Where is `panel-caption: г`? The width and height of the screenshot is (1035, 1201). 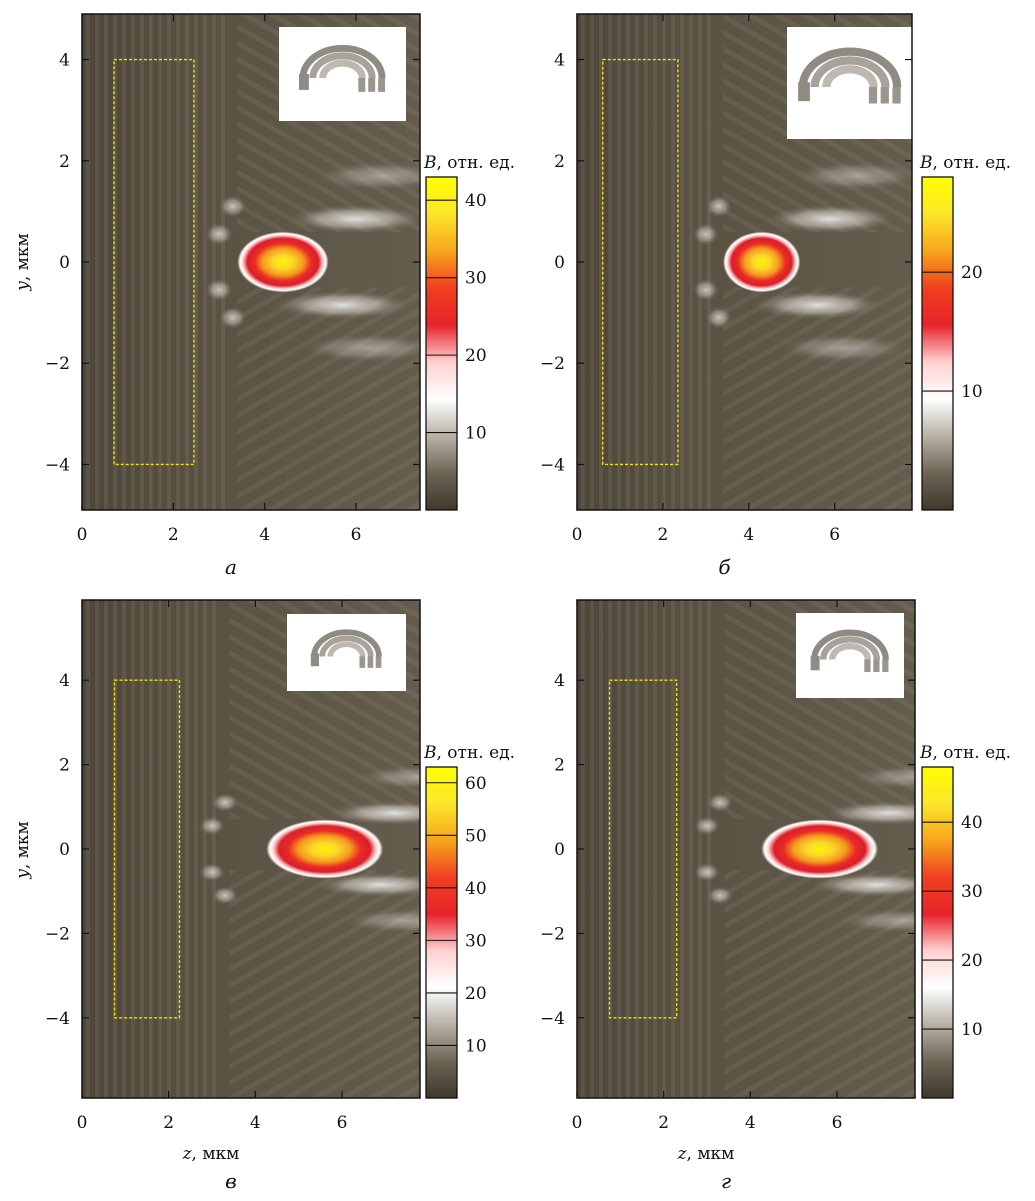
panel-caption: г is located at coordinates (726, 1181).